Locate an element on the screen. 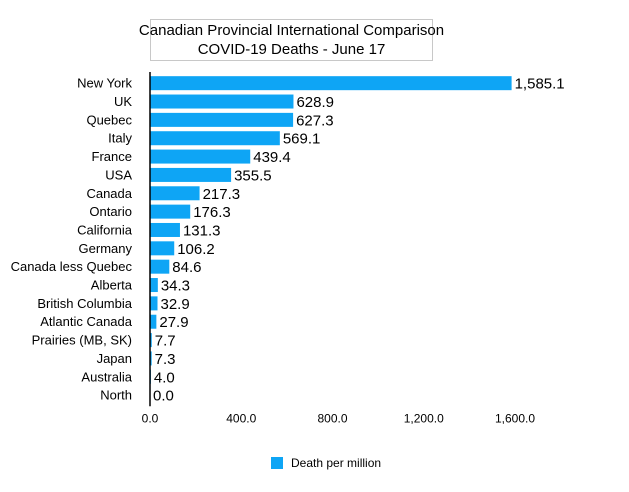 Image resolution: width=629 pixels, height=492 pixels. category-label: France is located at coordinates (112, 156).